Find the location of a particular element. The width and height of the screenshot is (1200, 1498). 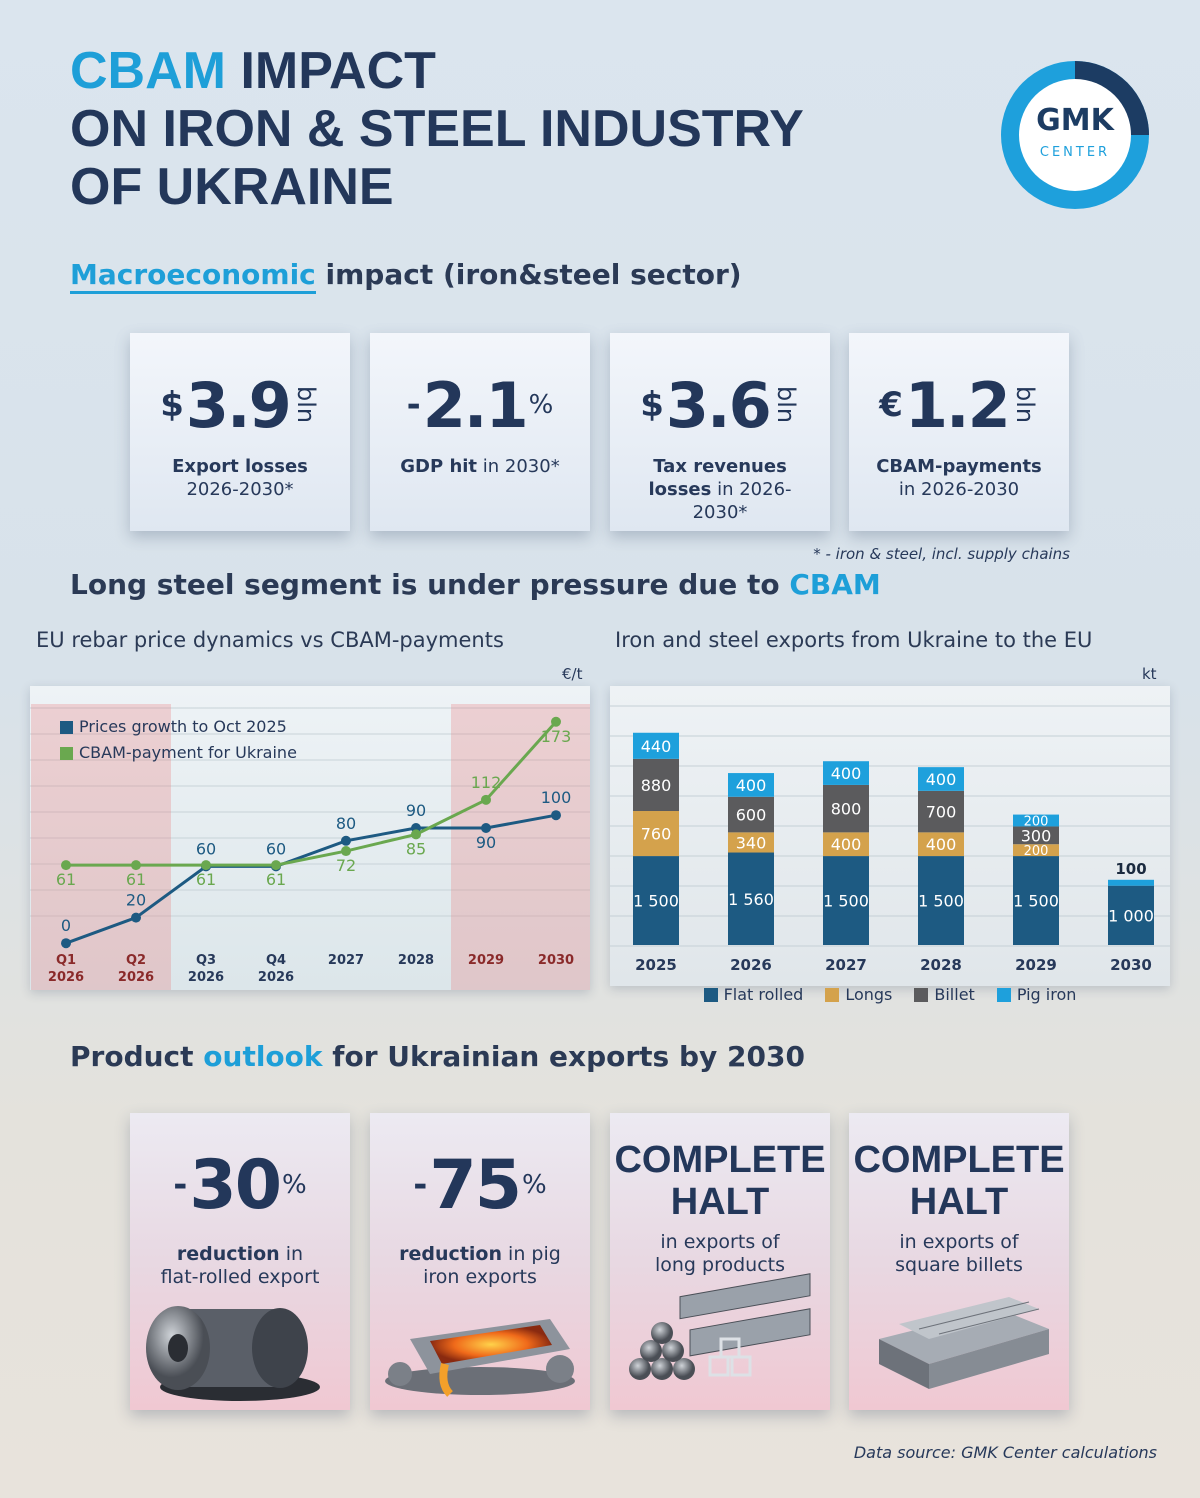

outlook-card: -30% reduction in flat-rolled export is located at coordinates (240, 1261).